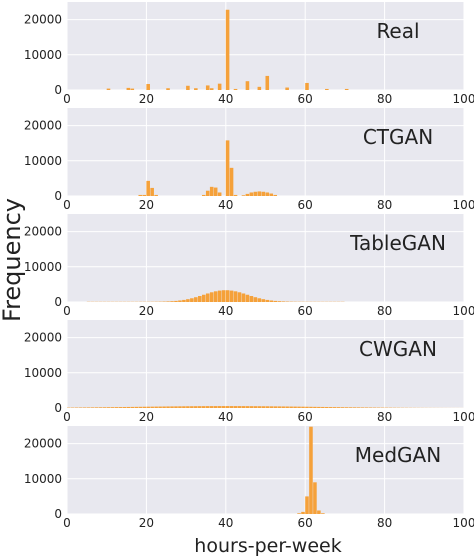 The height and width of the screenshot is (559, 474). Describe the element at coordinates (398, 455) in the screenshot. I see `panel-title: MedGAN` at that location.